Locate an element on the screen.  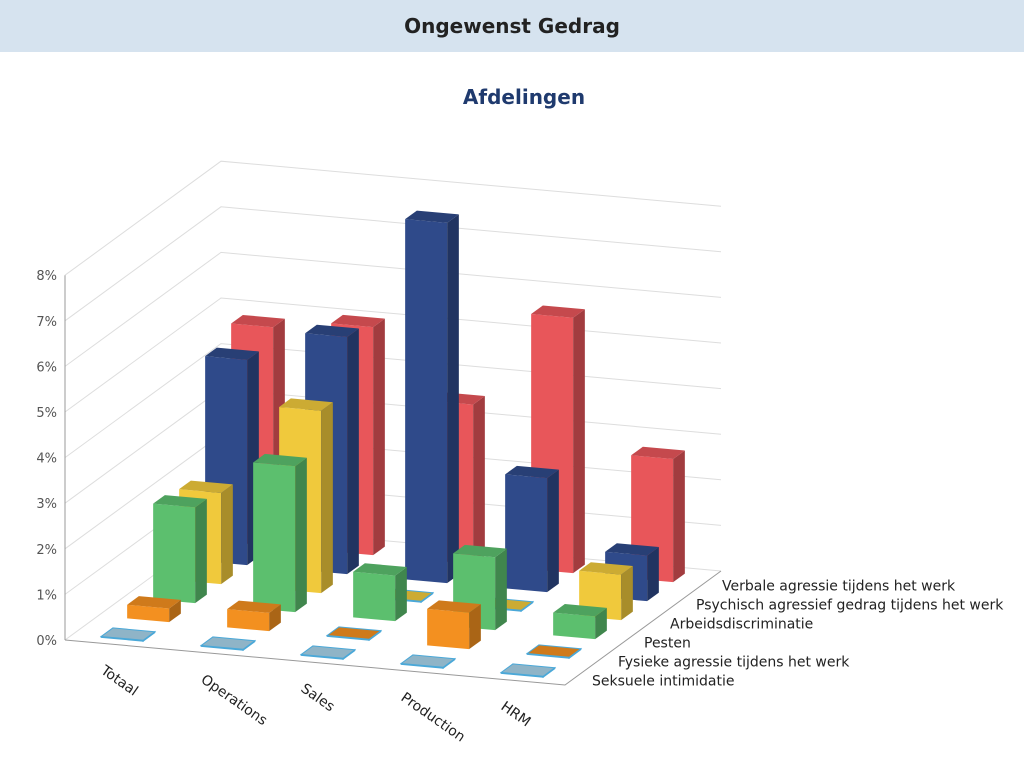
x-tick-label: Sales is located at coordinates (318, 698).